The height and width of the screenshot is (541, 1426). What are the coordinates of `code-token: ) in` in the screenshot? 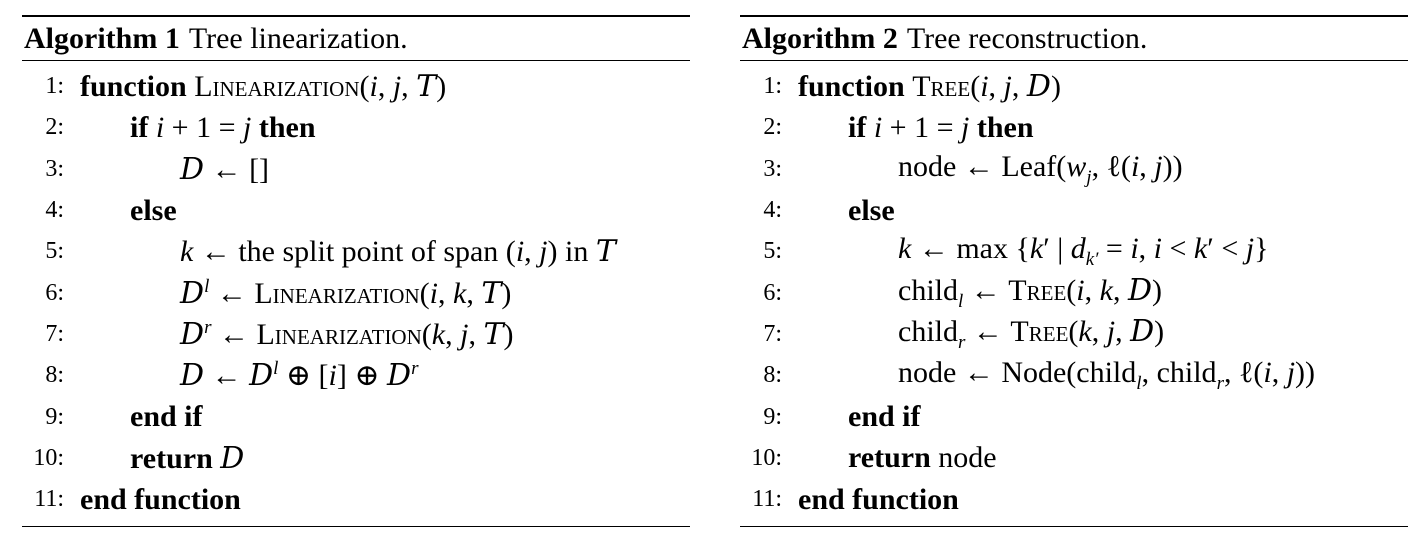 It's located at (571, 252).